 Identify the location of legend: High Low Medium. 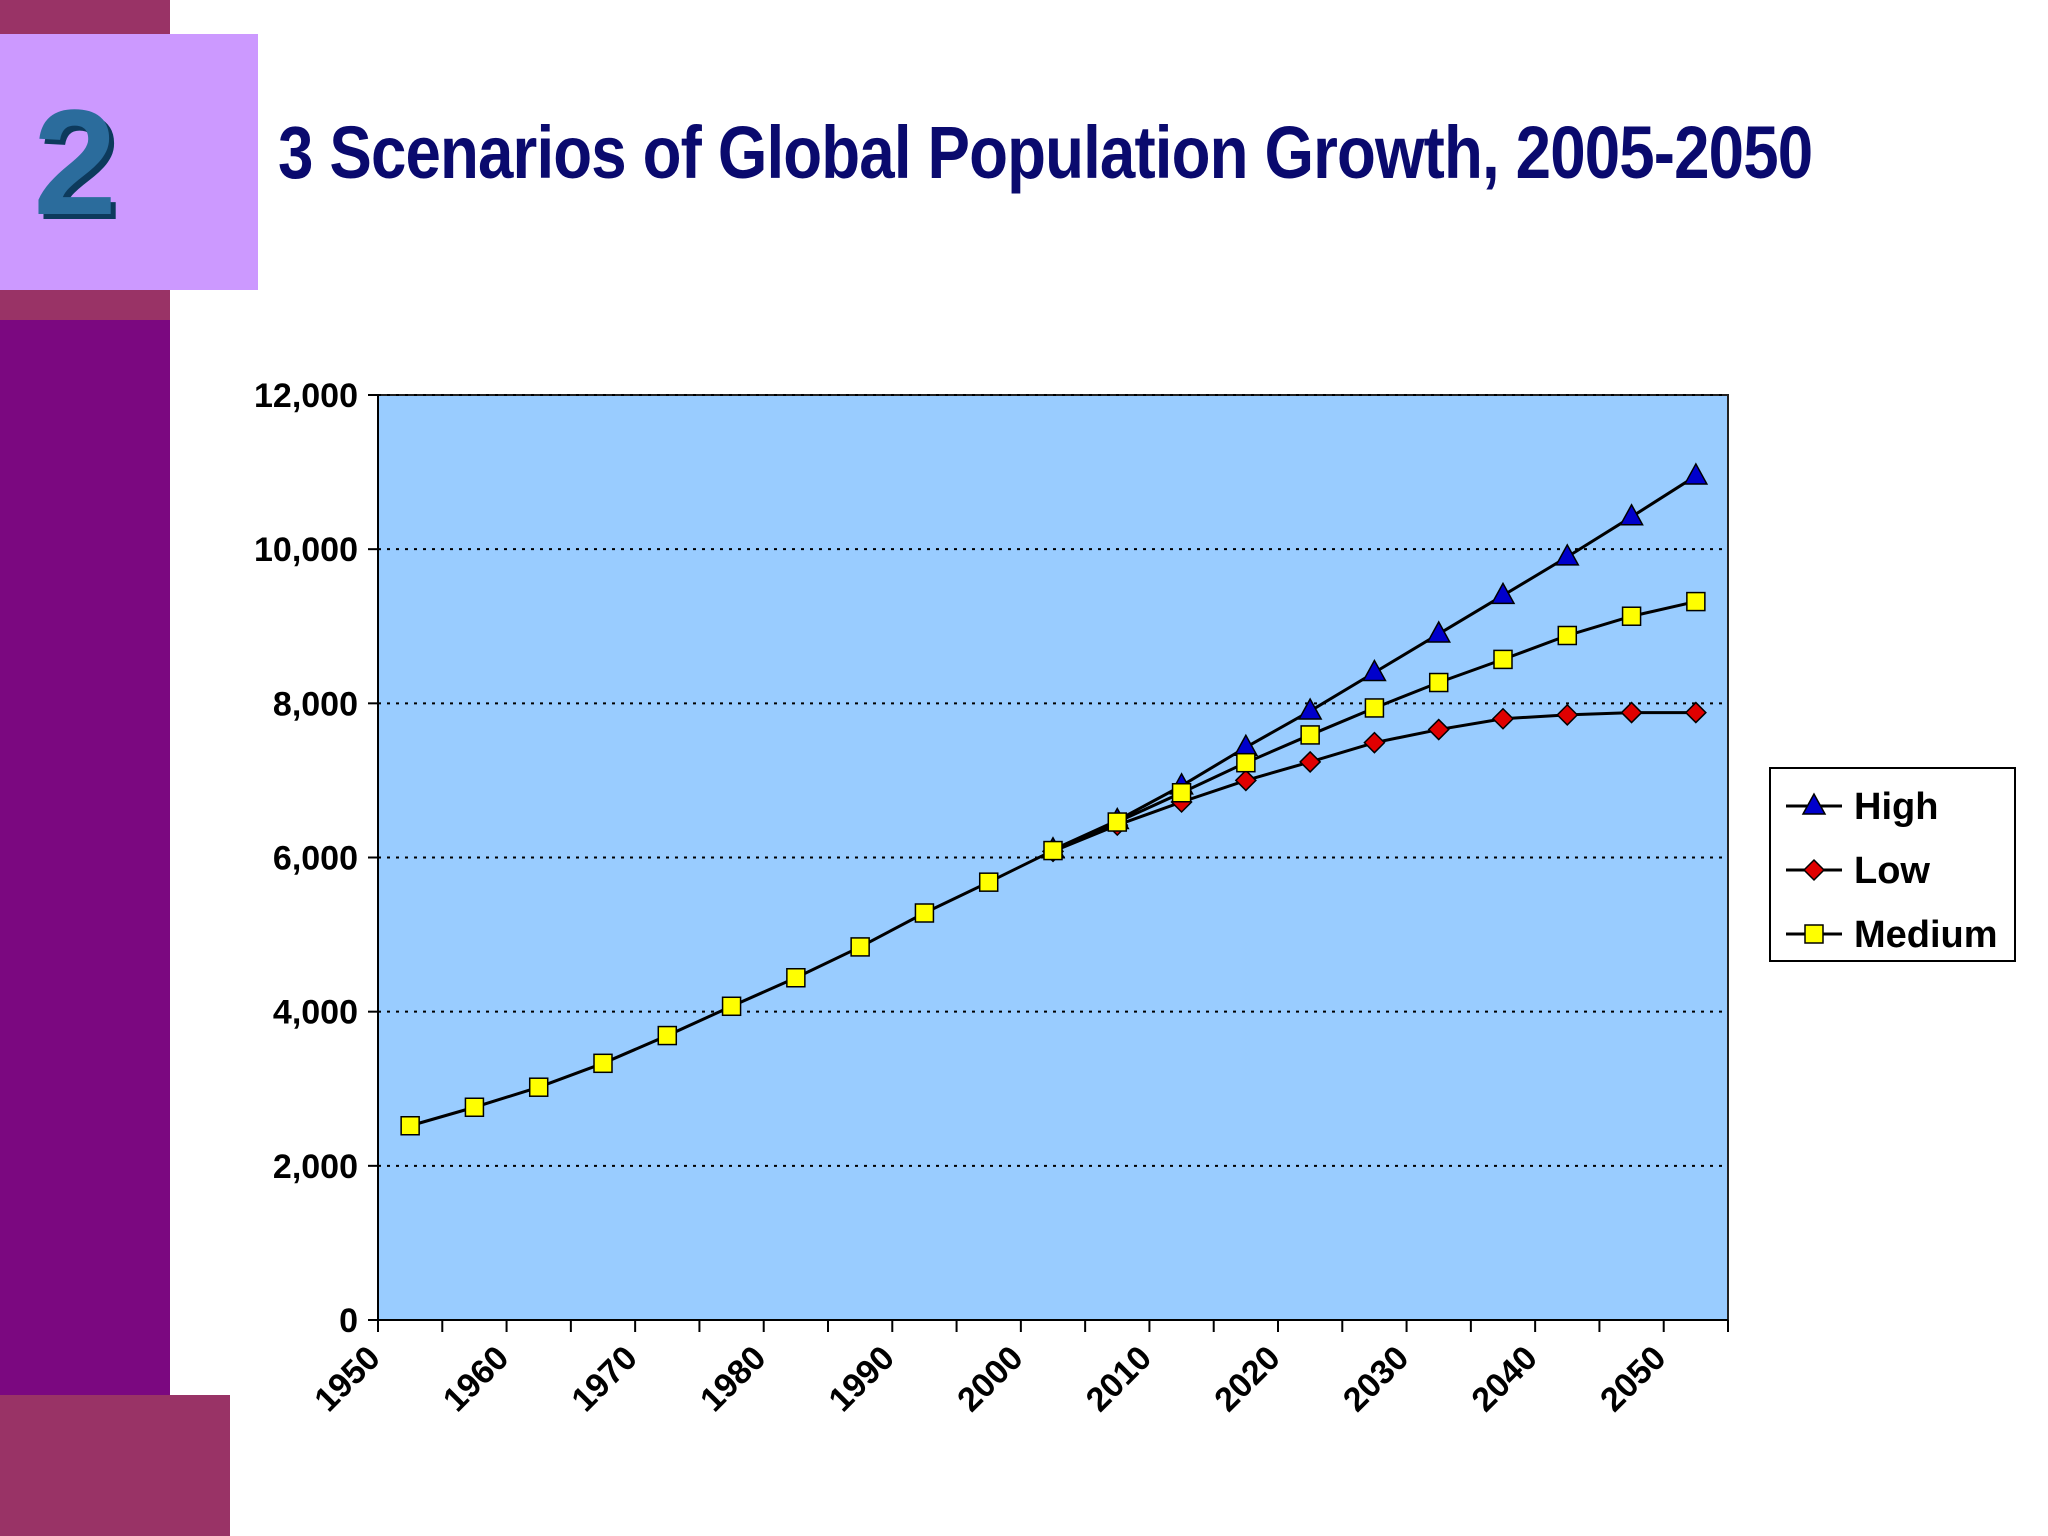
(1892, 864).